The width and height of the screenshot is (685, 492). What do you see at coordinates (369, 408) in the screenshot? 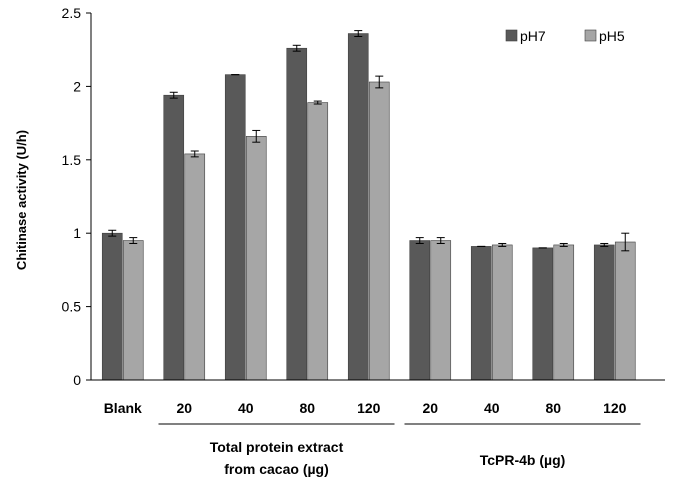
I see `category-label-4: 120` at bounding box center [369, 408].